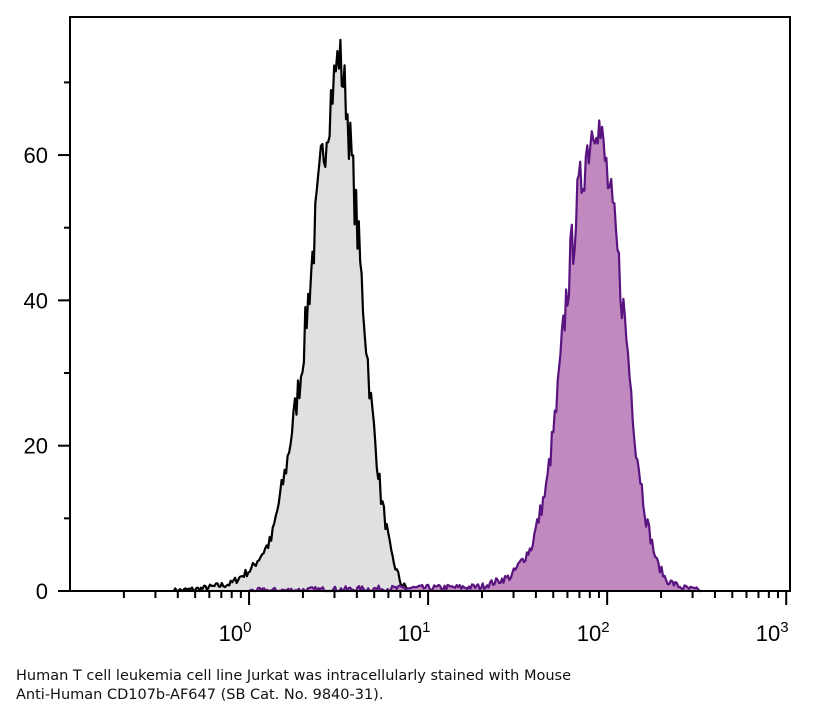 The width and height of the screenshot is (817, 720). Describe the element at coordinates (36, 300) in the screenshot. I see `y-tick-label: 40` at that location.